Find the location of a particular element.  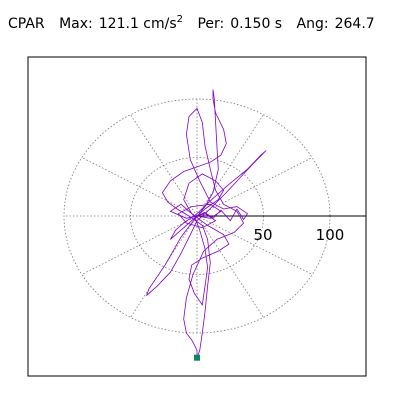

ring-label-100: 100 is located at coordinates (330, 235).